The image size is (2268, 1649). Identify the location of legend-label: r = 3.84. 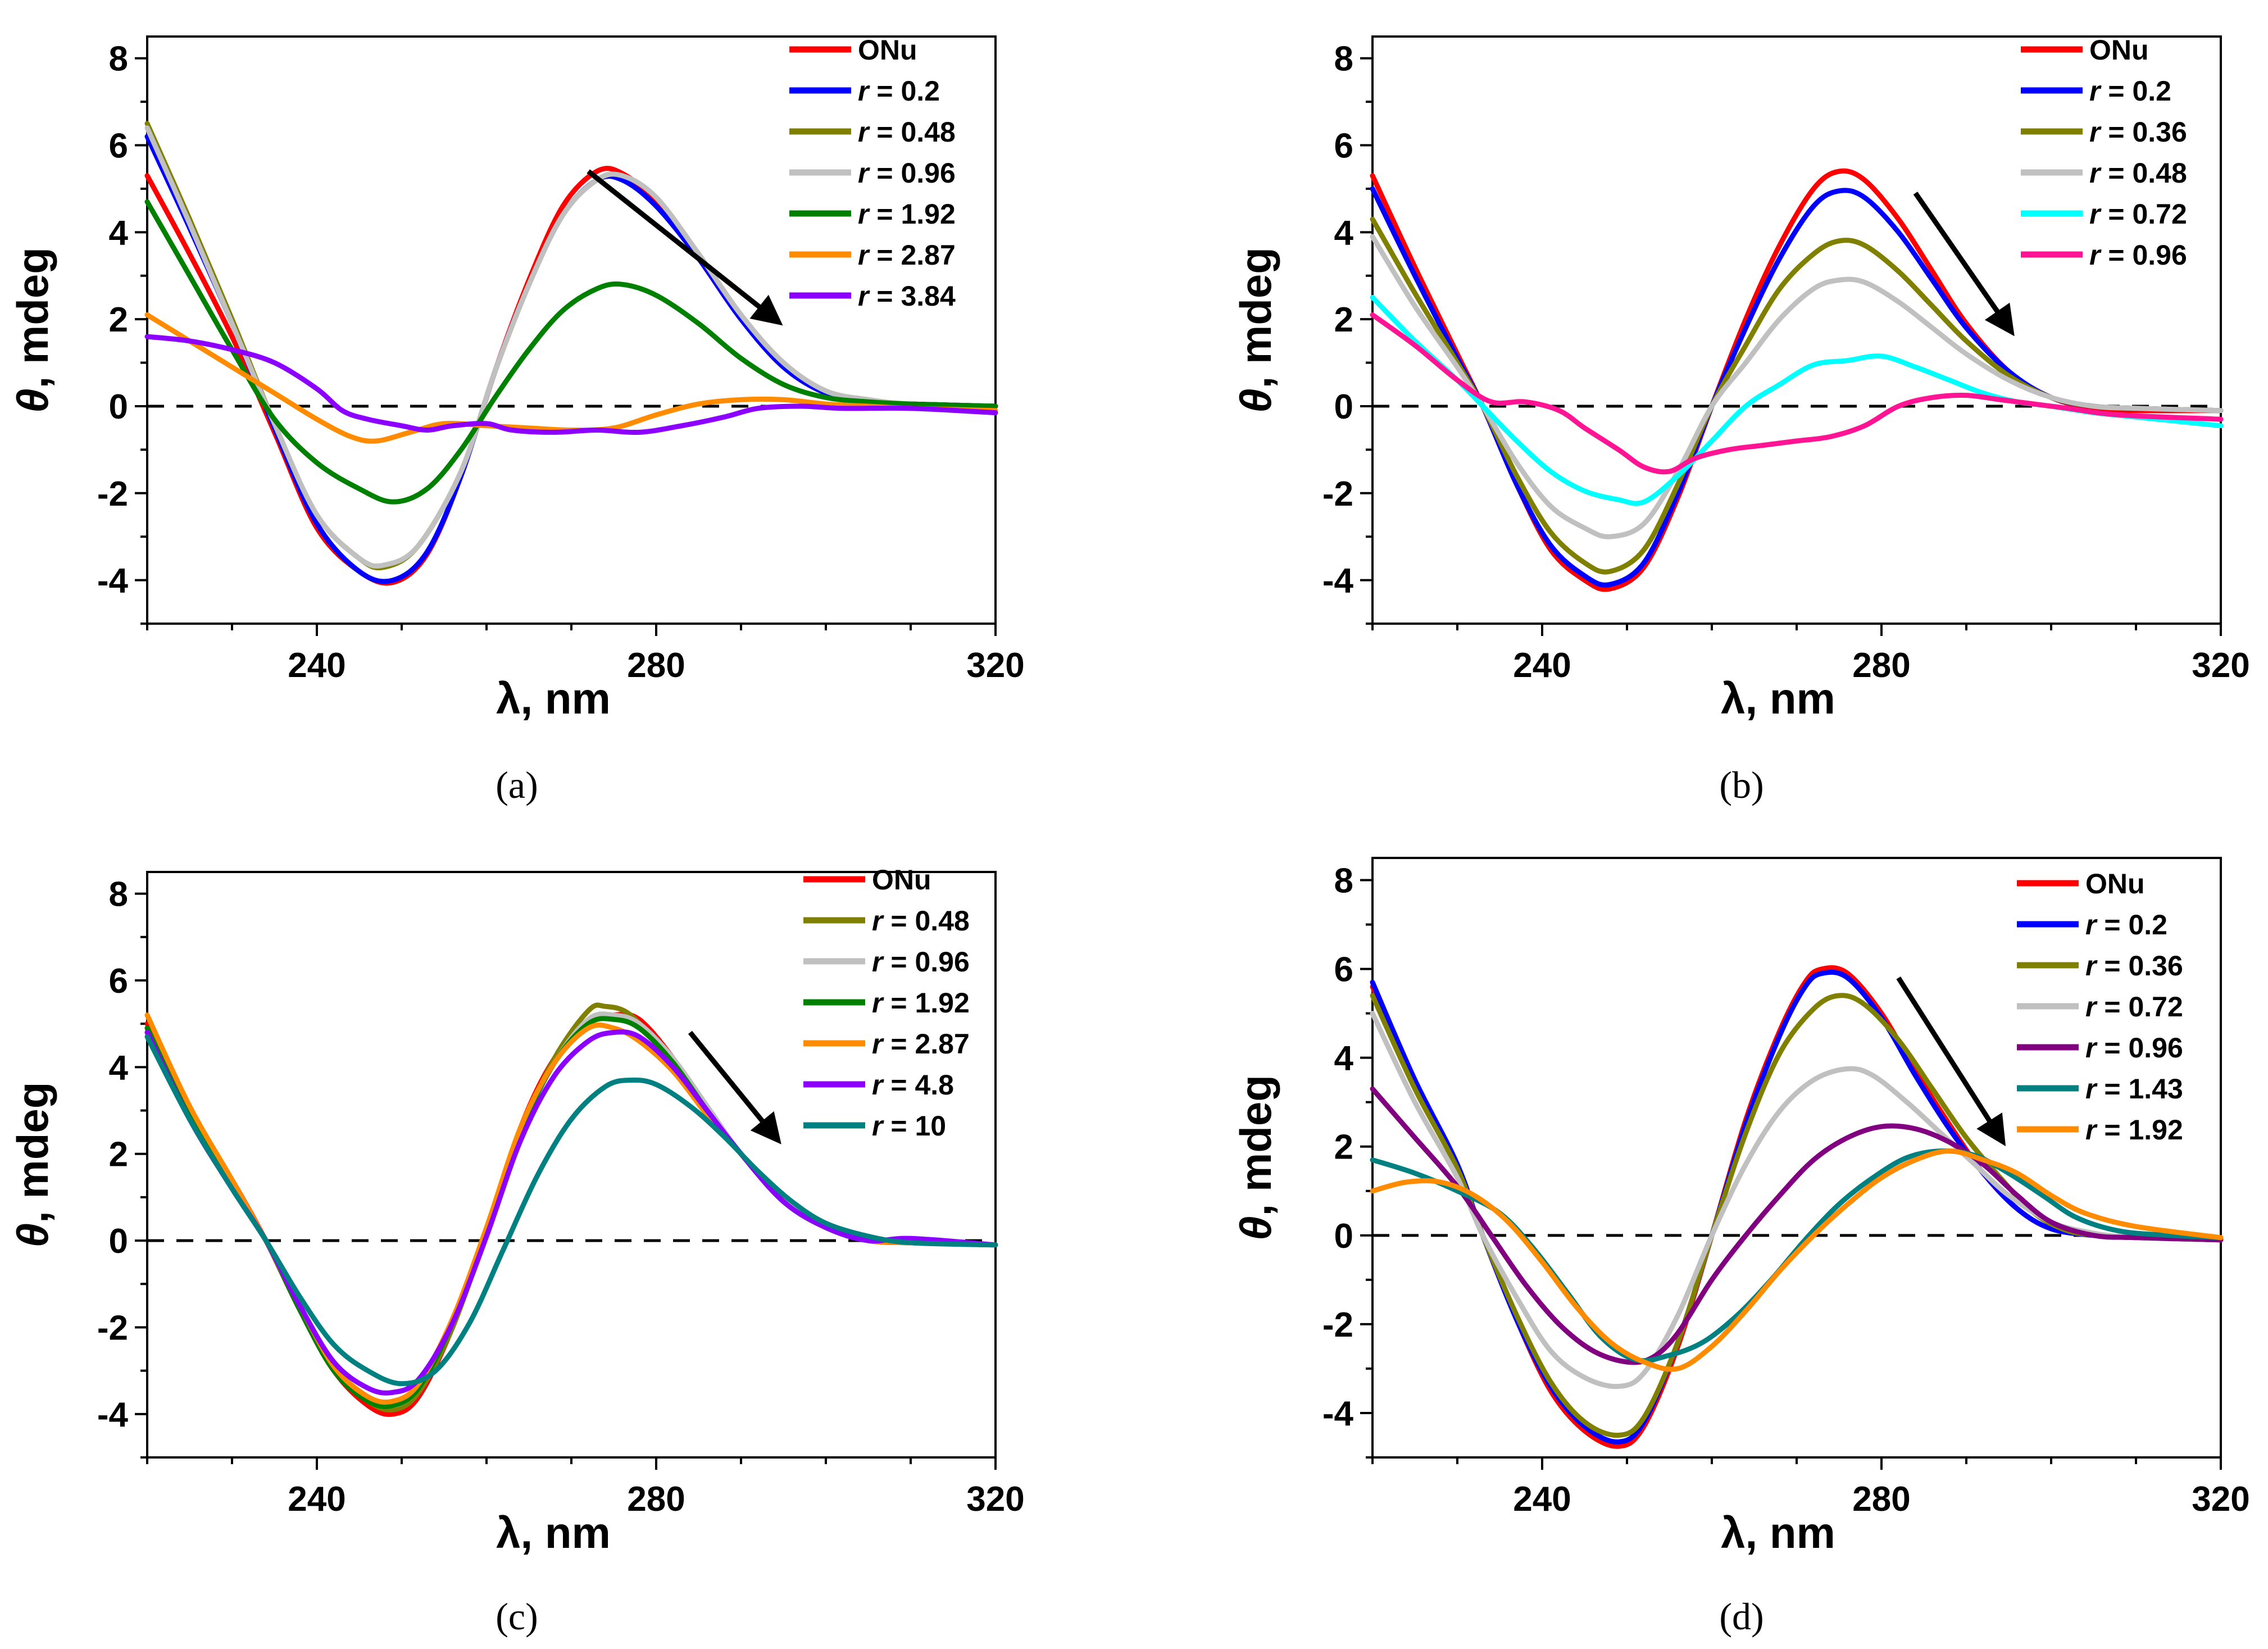
(907, 296).